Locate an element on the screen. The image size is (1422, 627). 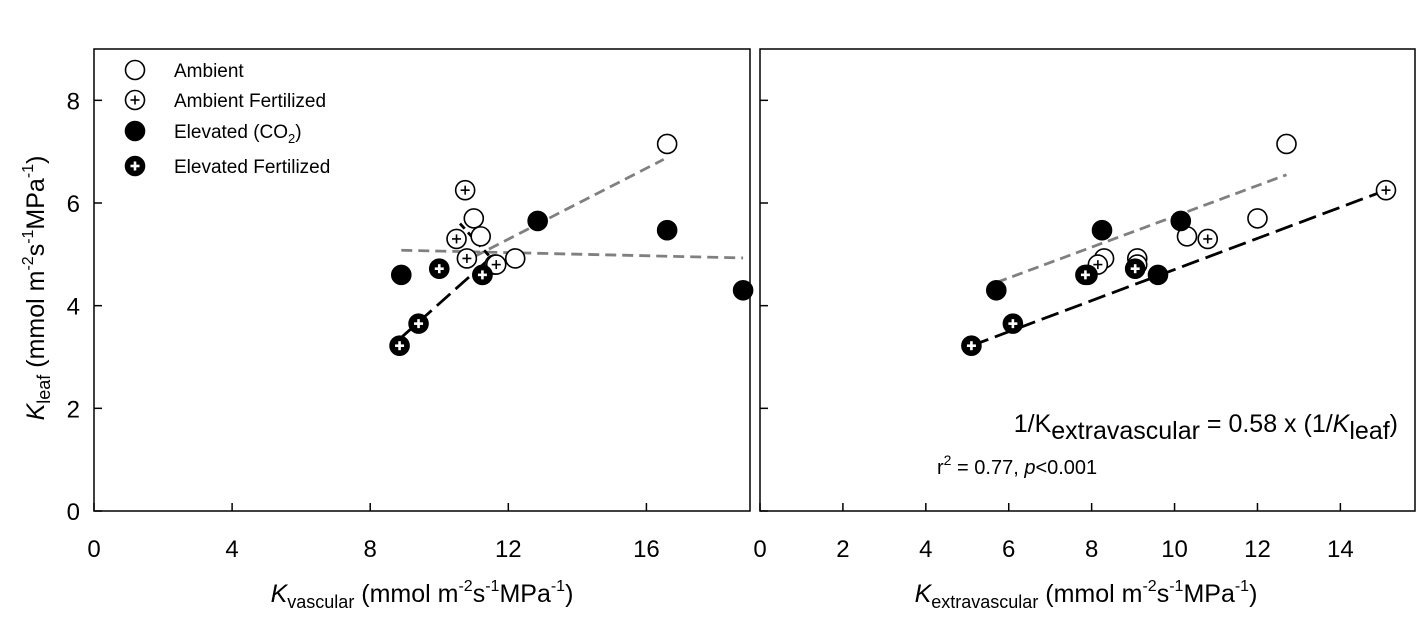
lx-title-sup2: -1 is located at coordinates (492, 586).